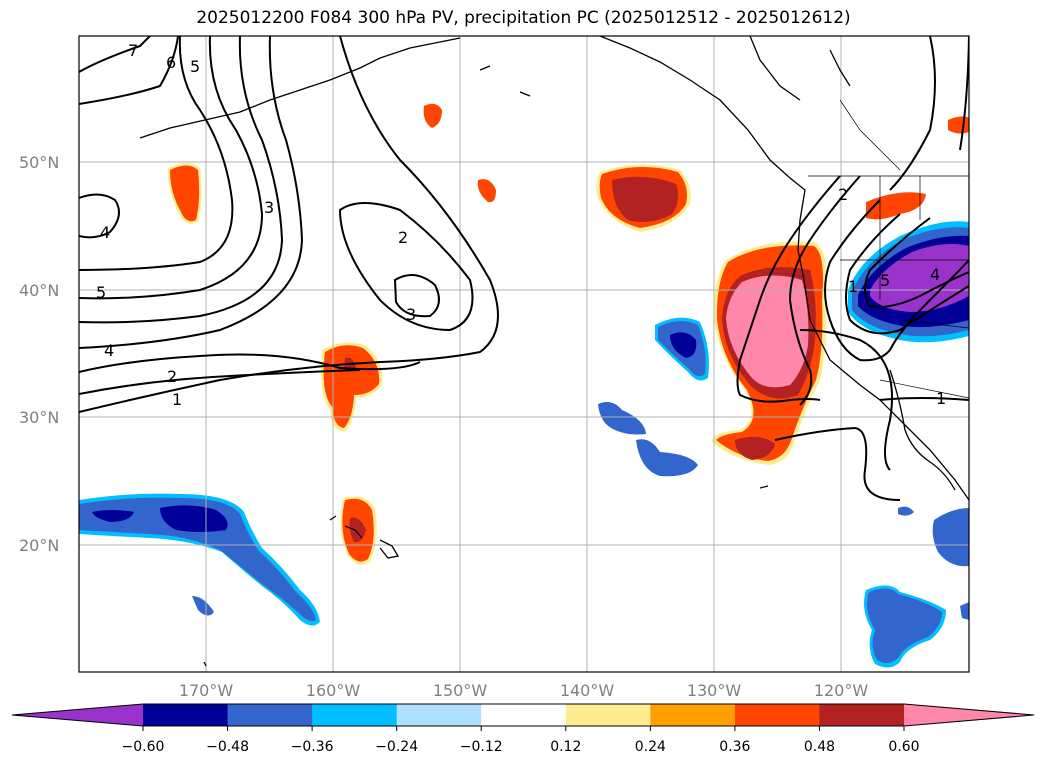 The image size is (1047, 765). I want to click on borders, so click(888, 249).